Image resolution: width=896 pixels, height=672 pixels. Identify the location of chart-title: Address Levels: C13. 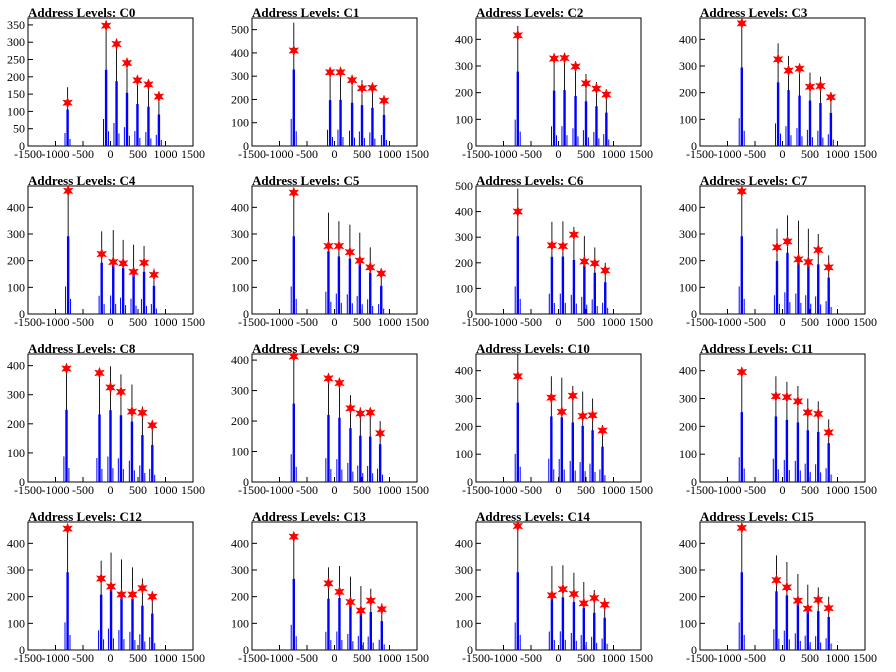
(309, 516).